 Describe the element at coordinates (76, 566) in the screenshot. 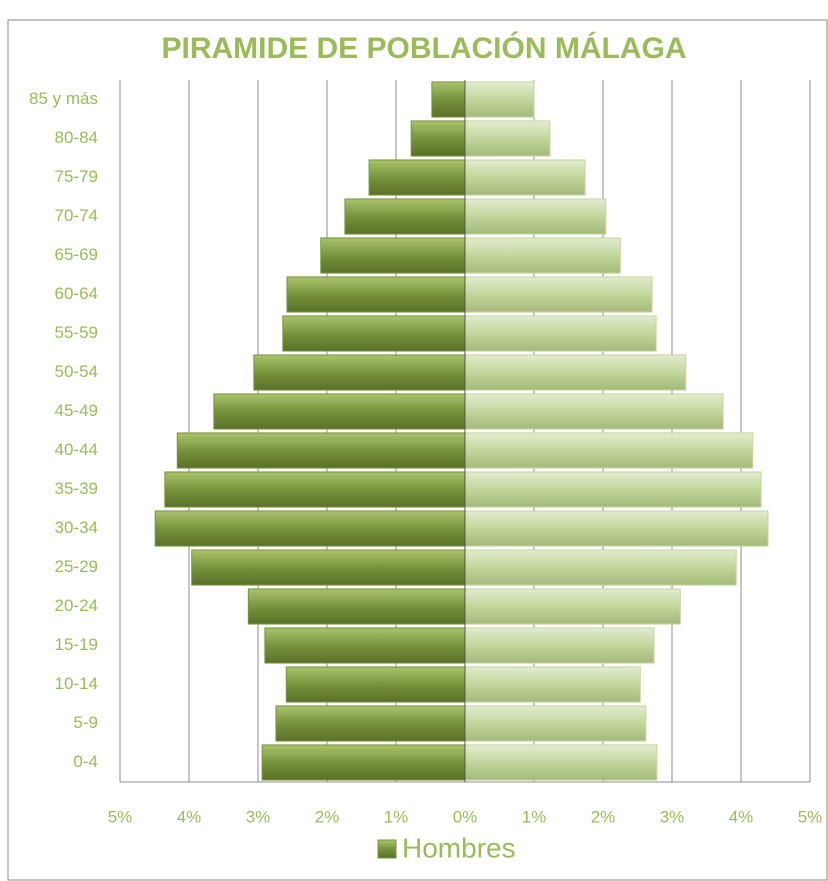

I see `y-tick-label: 25-29` at that location.